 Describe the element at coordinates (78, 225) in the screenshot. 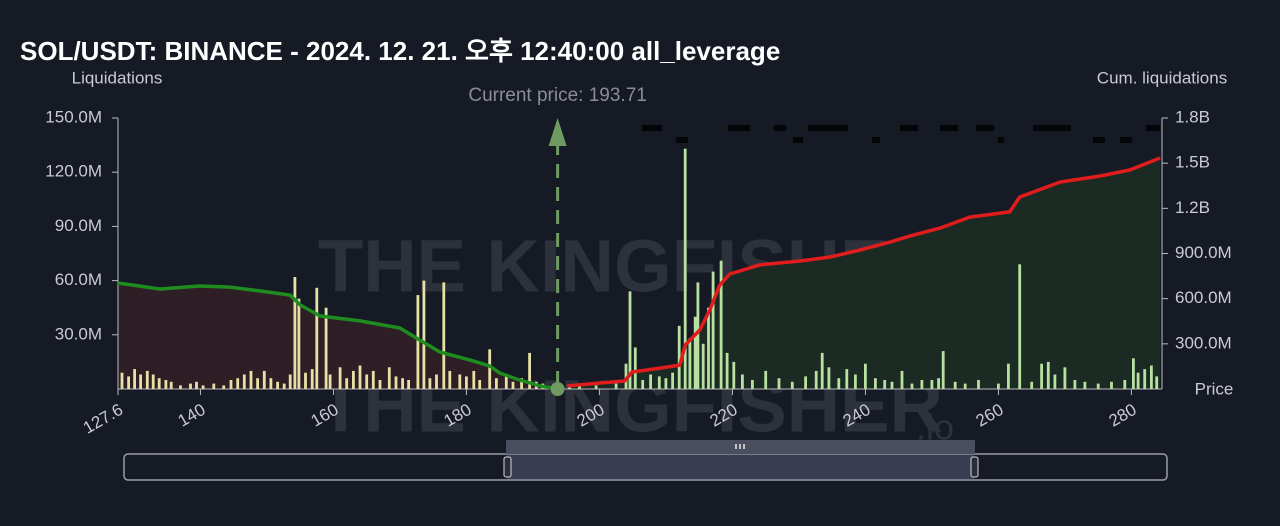

I see `y-tick-label: 90.0M` at that location.